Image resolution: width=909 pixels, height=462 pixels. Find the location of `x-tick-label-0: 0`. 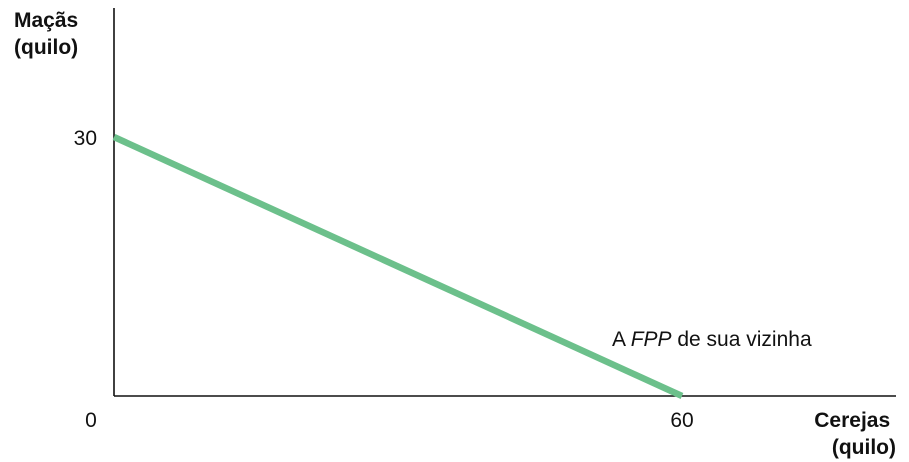

x-tick-label-0: 0 is located at coordinates (91, 420).